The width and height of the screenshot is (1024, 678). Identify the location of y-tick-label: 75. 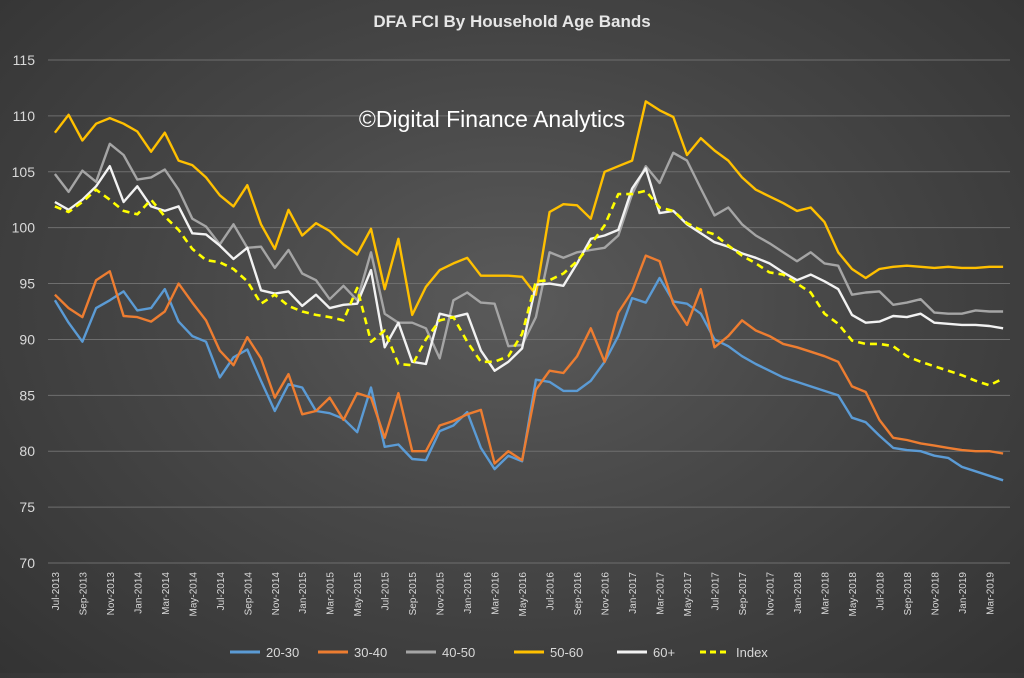
(27, 507).